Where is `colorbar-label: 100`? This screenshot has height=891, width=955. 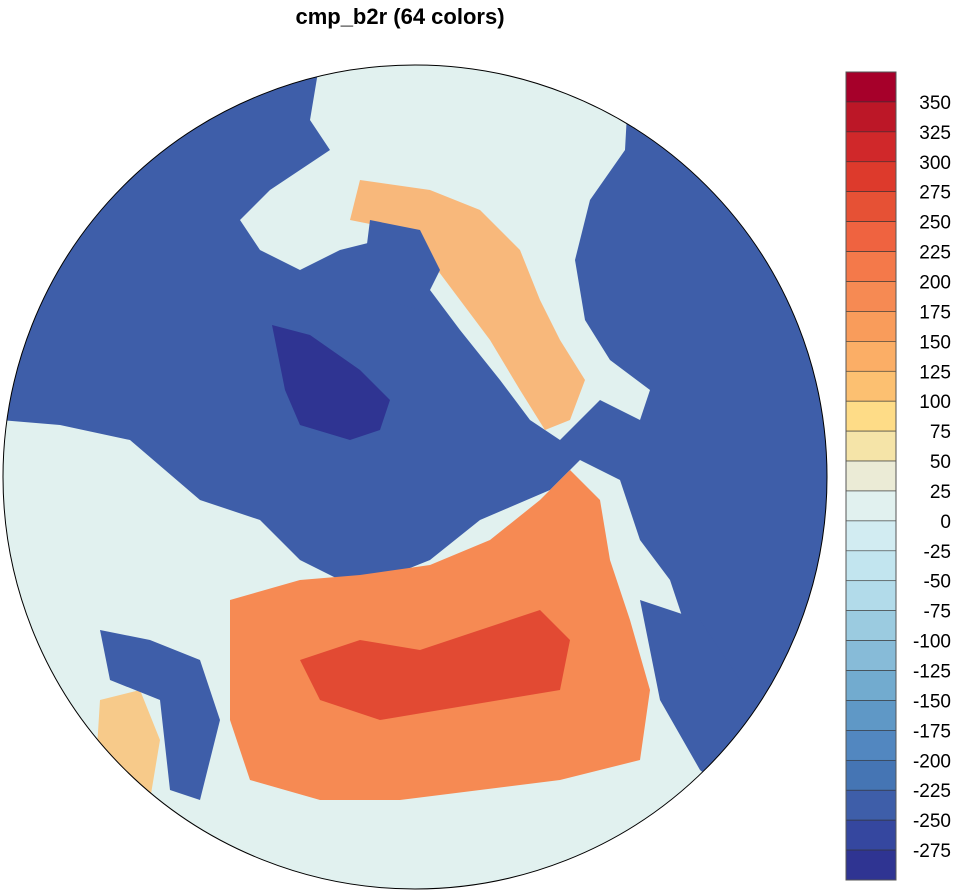
colorbar-label: 100 is located at coordinates (935, 402).